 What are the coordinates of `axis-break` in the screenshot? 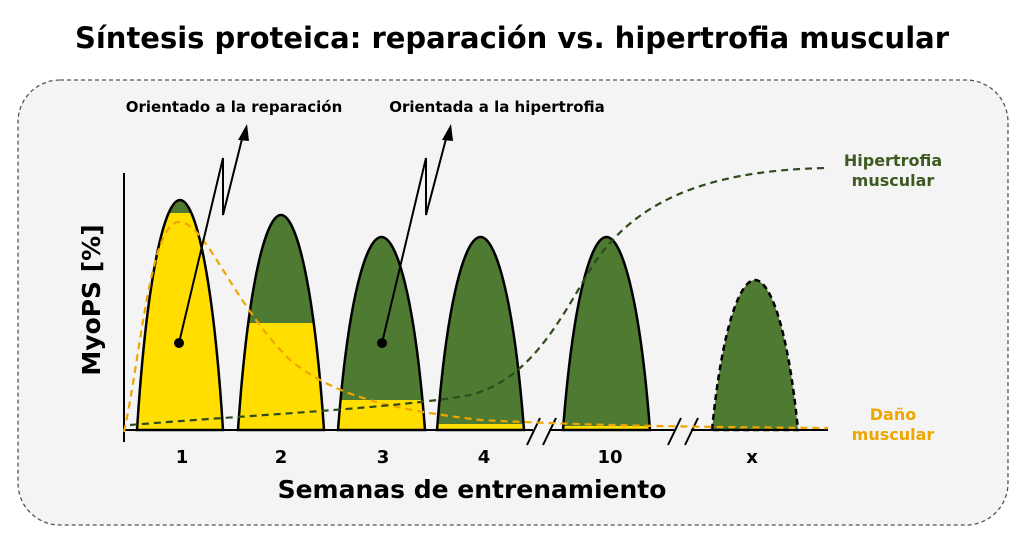 It's located at (683, 431).